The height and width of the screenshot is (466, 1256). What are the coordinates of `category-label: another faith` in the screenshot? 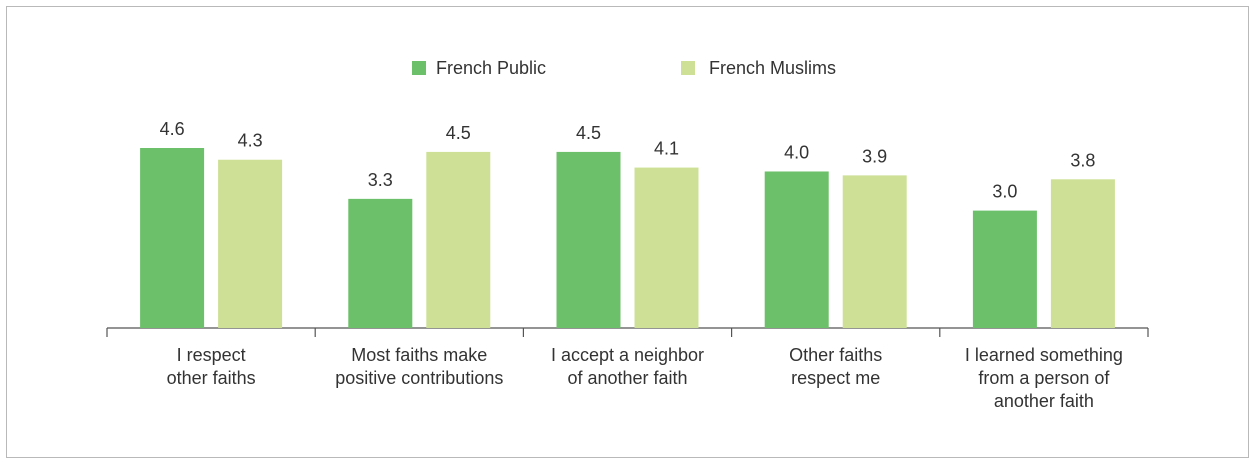 It's located at (1044, 401).